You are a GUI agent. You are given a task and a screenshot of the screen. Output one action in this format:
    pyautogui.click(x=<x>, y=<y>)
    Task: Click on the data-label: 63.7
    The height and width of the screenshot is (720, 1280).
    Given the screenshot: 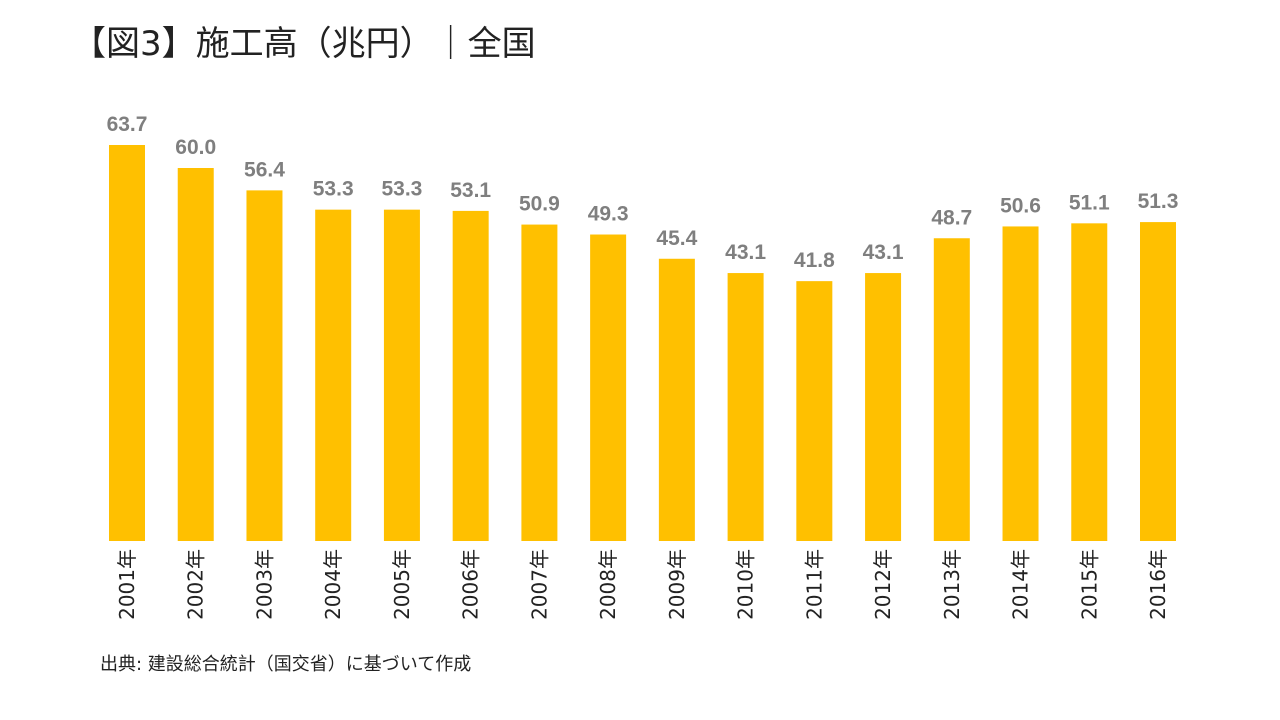 What is the action you would take?
    pyautogui.click(x=127, y=124)
    